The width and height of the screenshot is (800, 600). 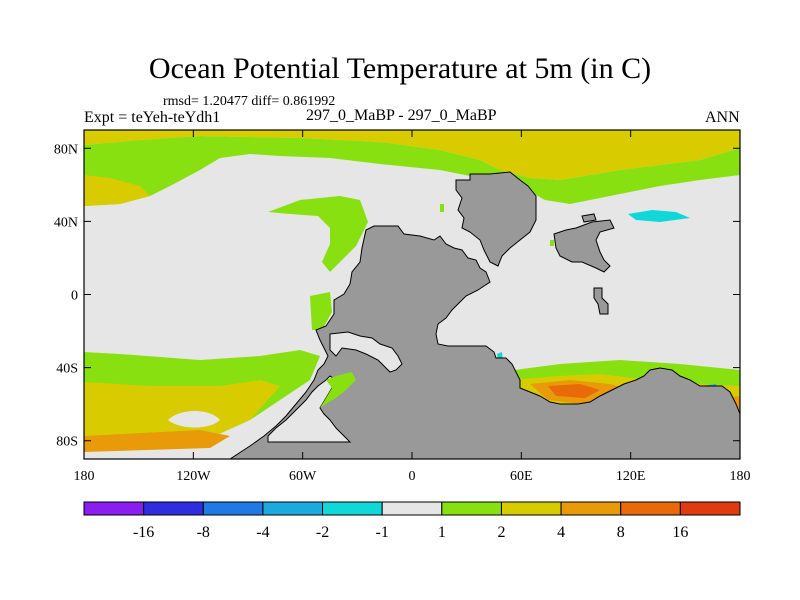 I want to click on colorbar-label: 16, so click(x=680, y=532).